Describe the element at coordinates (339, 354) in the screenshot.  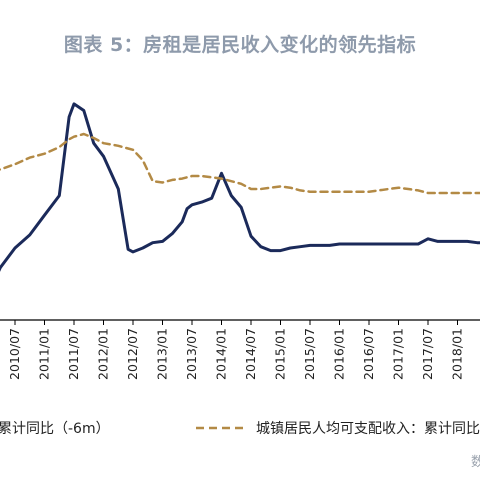
I see `x-tick-label: 2016/01` at that location.